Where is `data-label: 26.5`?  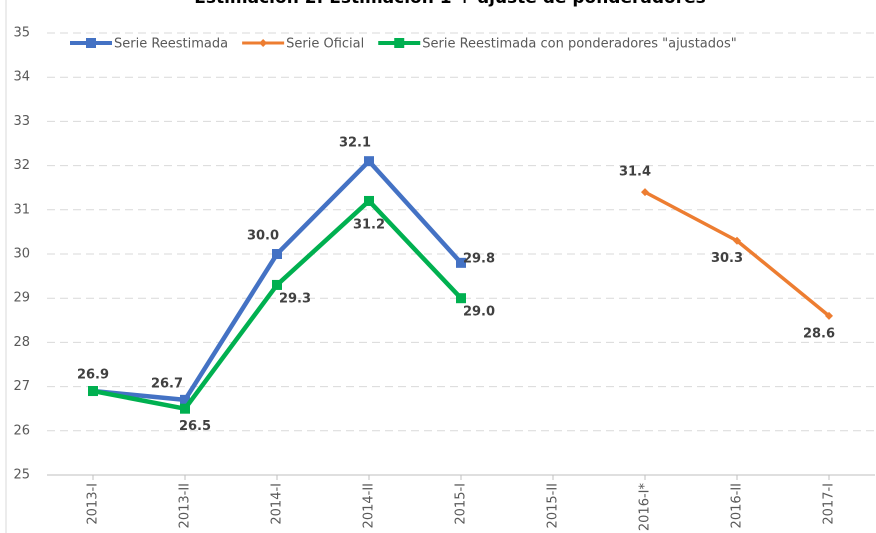
data-label: 26.5 is located at coordinates (195, 426).